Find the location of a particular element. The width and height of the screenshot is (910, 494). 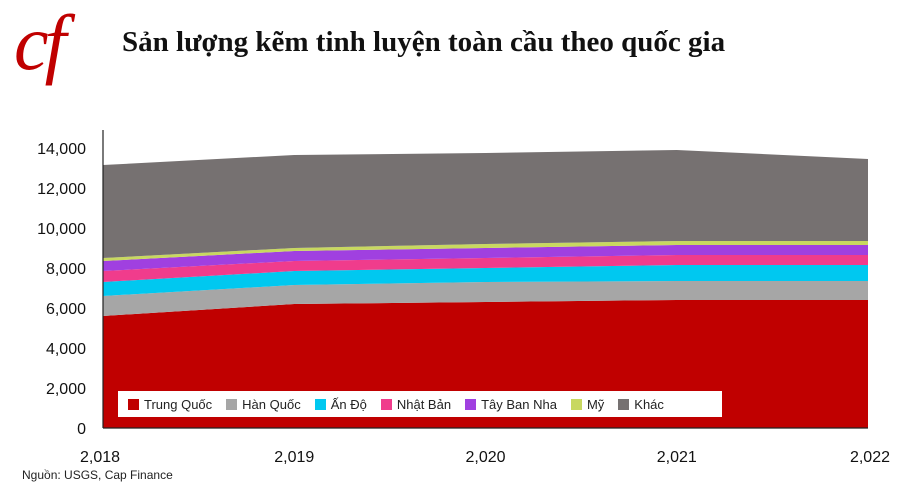

y-tick-labels: 0 2,000 4,000 6,000 8,000 10,000 12,000 14,000 is located at coordinates (61, 289).